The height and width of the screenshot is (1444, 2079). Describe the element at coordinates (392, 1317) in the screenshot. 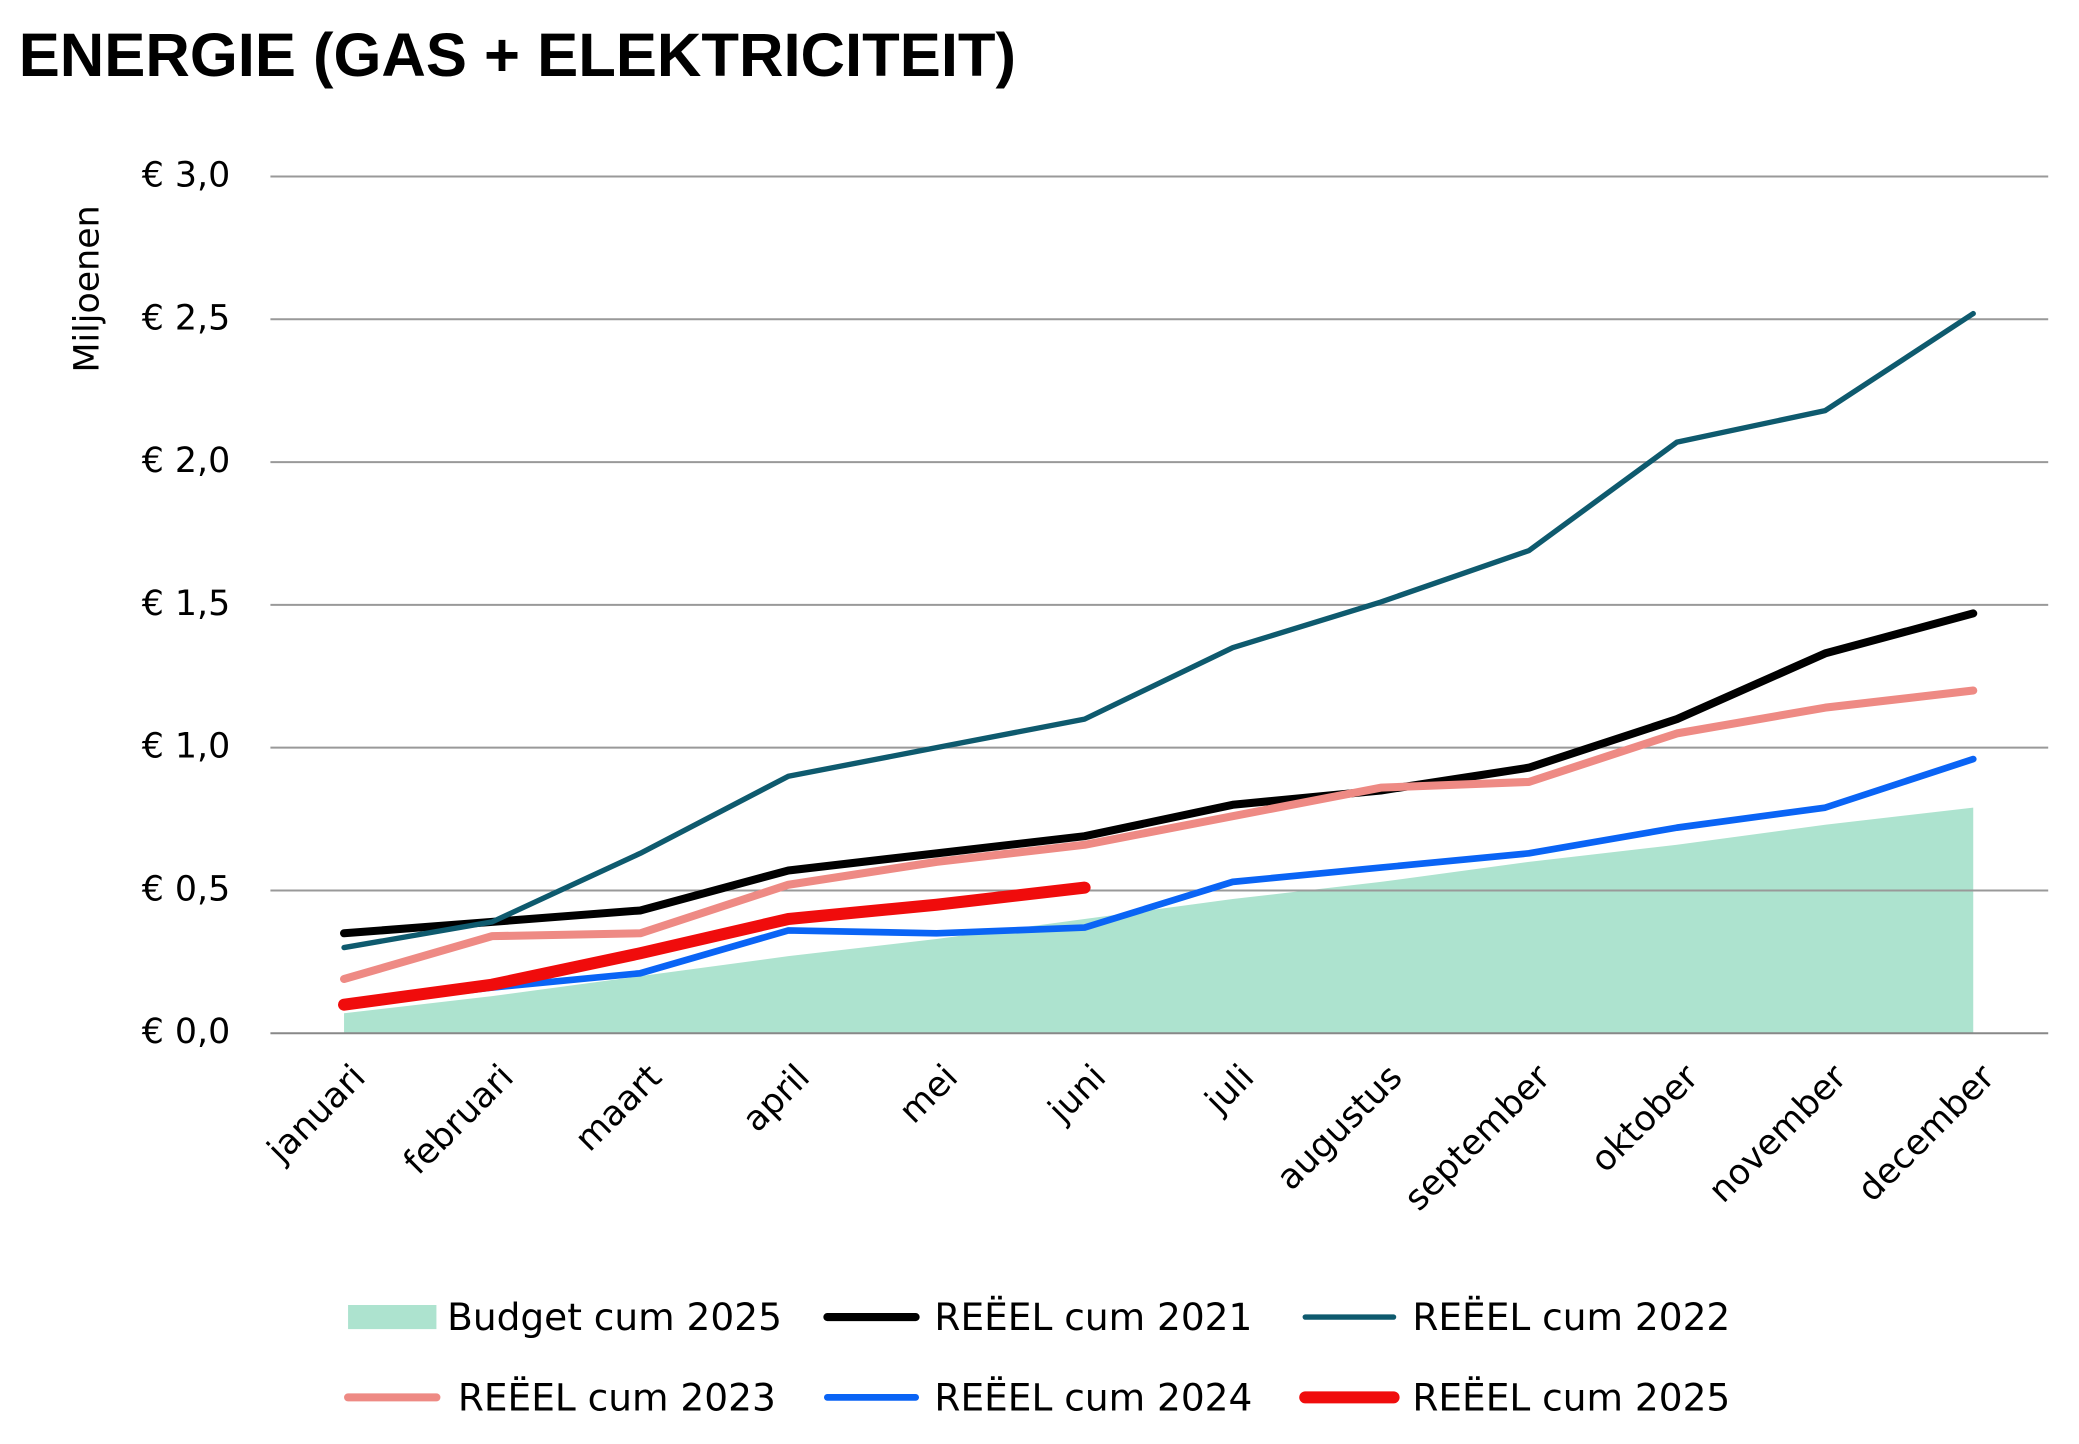

I see `legend-swatch` at that location.